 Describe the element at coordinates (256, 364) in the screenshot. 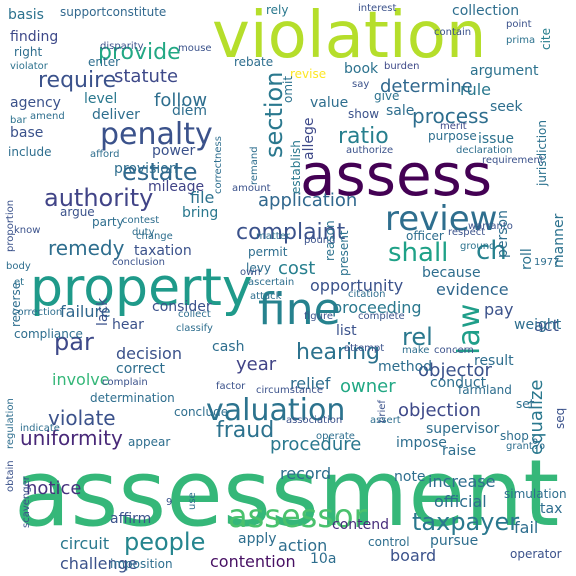

I see `cloud-word: year` at that location.